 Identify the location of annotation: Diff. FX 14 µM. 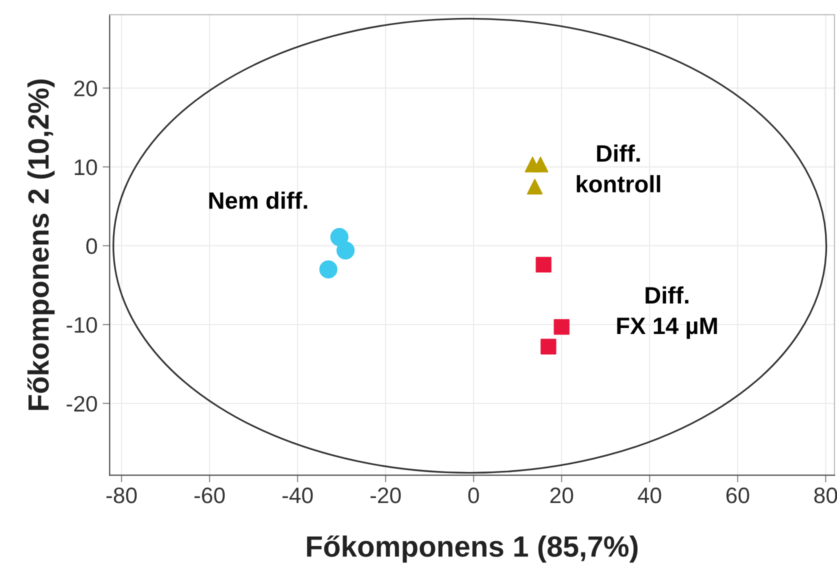
(667, 312).